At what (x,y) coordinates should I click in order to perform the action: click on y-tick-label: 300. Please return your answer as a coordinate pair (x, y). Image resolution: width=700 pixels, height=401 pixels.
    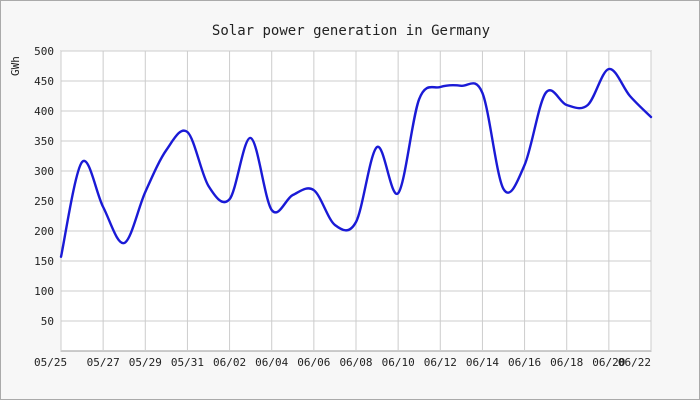
    Looking at the image, I should click on (44, 171).